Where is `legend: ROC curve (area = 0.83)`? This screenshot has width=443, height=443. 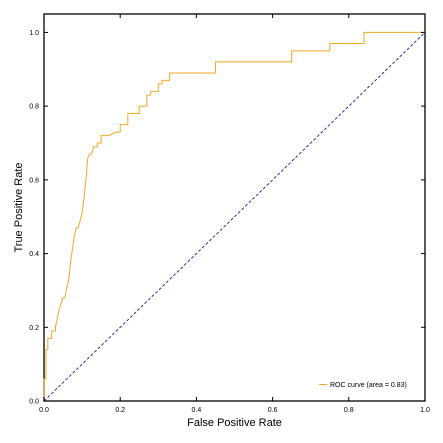
legend: ROC curve (area = 0.83) is located at coordinates (363, 385).